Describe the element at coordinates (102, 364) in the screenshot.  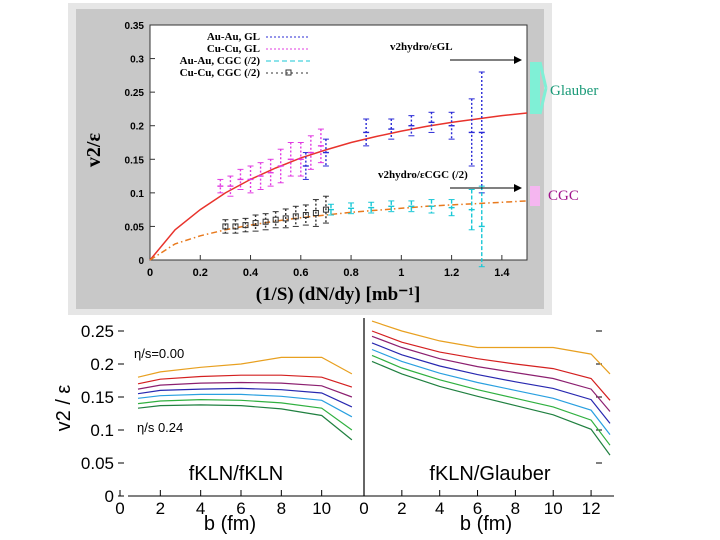
I see `bottom-y-tick-label: 0.2` at that location.